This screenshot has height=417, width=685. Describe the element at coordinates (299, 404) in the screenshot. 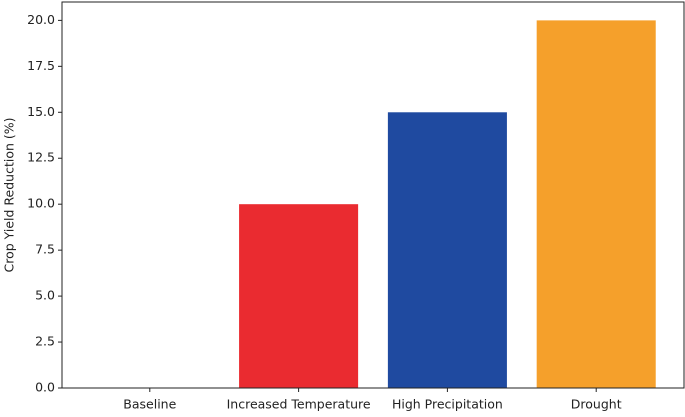

I see `x-tick-label: Increased Temperature` at that location.